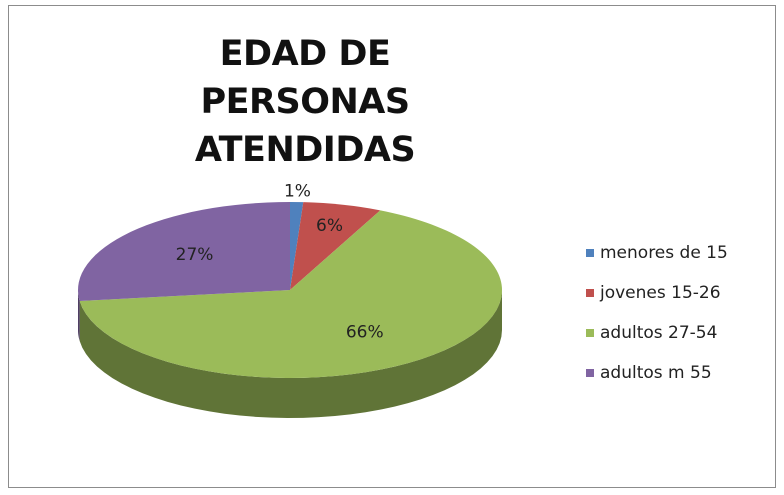 The image size is (784, 495). I want to click on chart-title: EDAD DE PERSONAS ATENDIDAS, so click(305, 102).